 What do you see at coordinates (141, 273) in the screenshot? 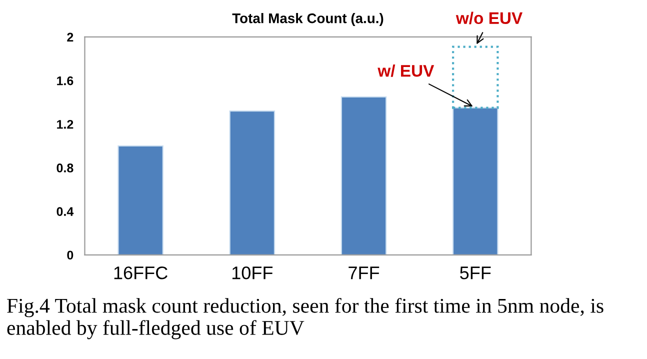
I see `x-tick-label: 16FFC` at bounding box center [141, 273].